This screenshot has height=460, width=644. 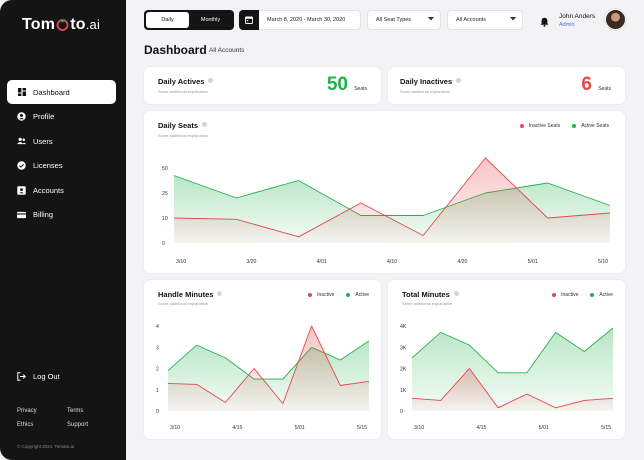 I want to click on ethics-link: Ethics, so click(x=25, y=425).